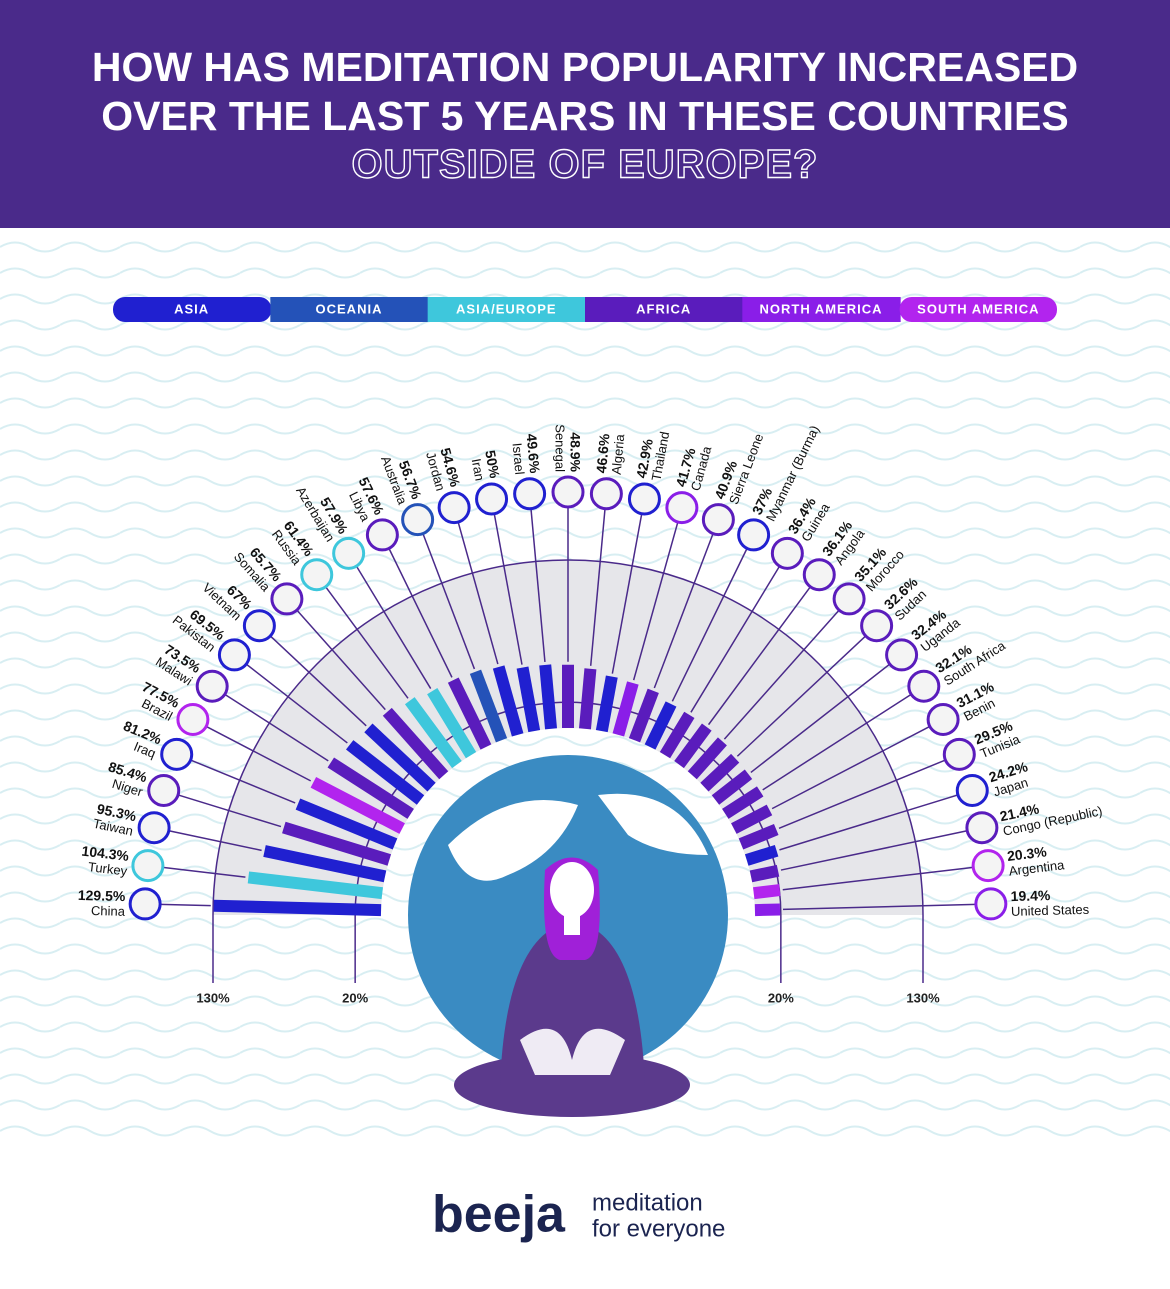  What do you see at coordinates (1027, 853) in the screenshot?
I see `value-label: 20.3%` at bounding box center [1027, 853].